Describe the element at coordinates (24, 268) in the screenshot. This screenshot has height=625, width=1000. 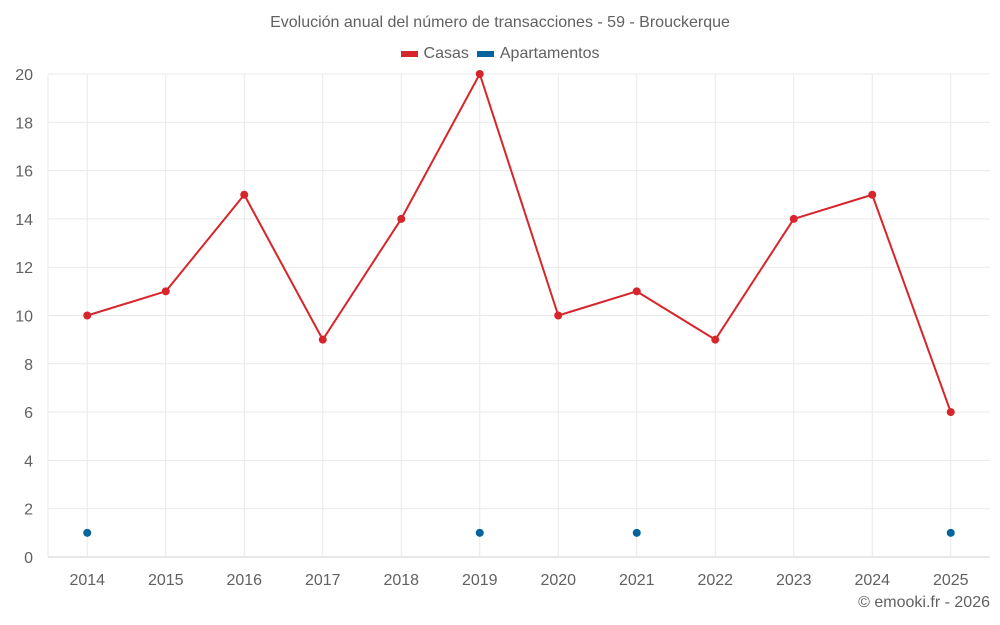
I see `y-tick-label: 12` at that location.